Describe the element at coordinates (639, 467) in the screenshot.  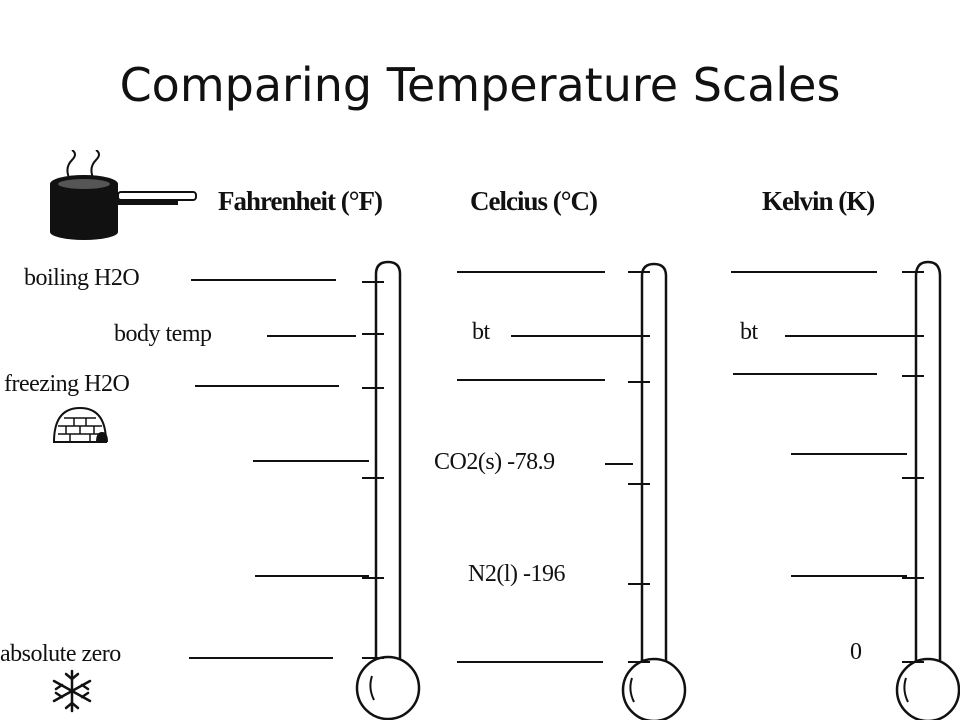
I see `celcius-ticks` at that location.